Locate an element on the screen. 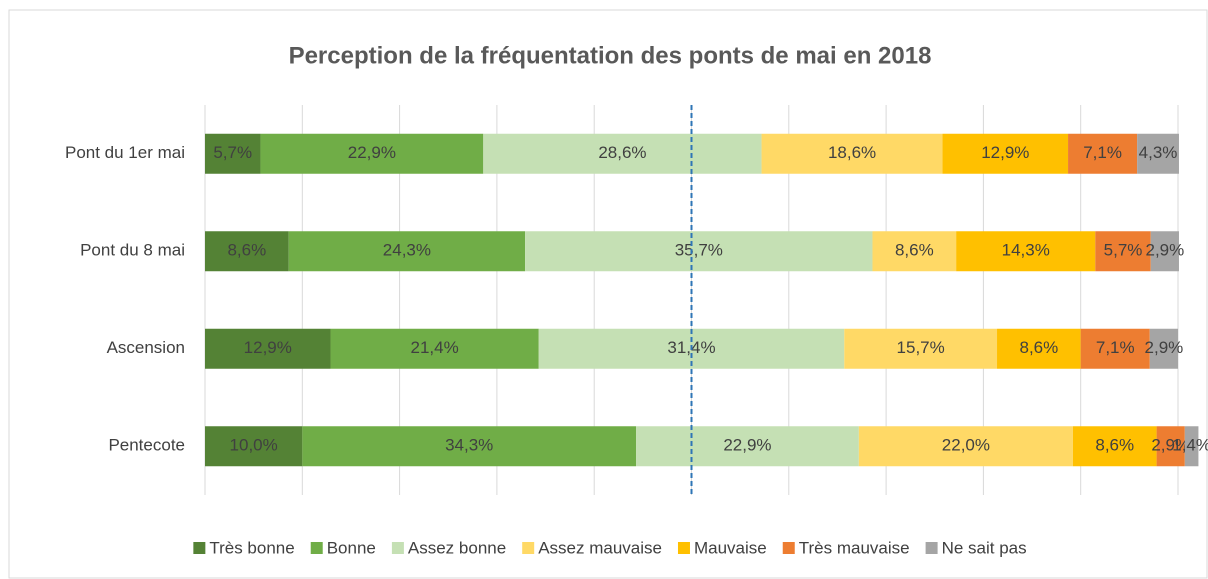 The width and height of the screenshot is (1208, 579). data-label: 10,0% is located at coordinates (254, 445).